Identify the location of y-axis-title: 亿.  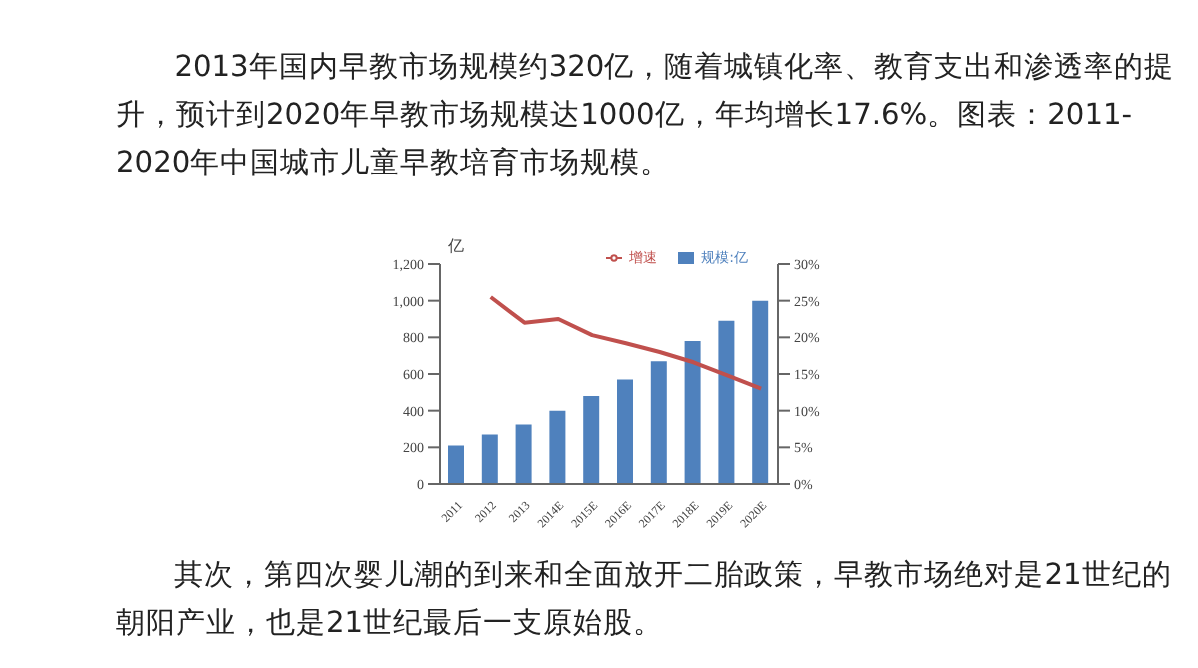
(455, 246).